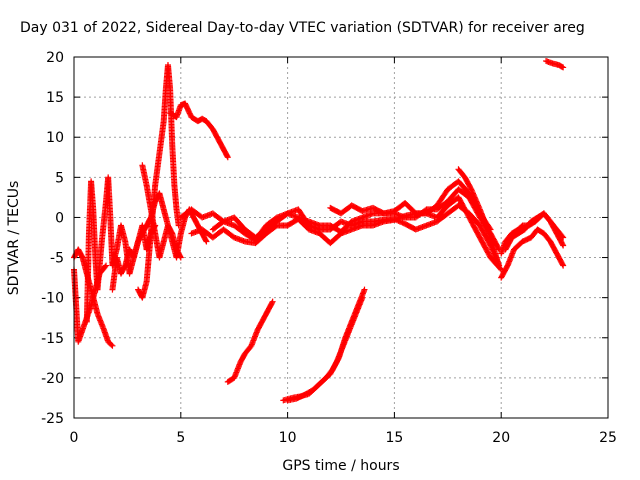 The image size is (640, 480). Describe the element at coordinates (52, 379) in the screenshot. I see `y-tick-label: -20` at that location.